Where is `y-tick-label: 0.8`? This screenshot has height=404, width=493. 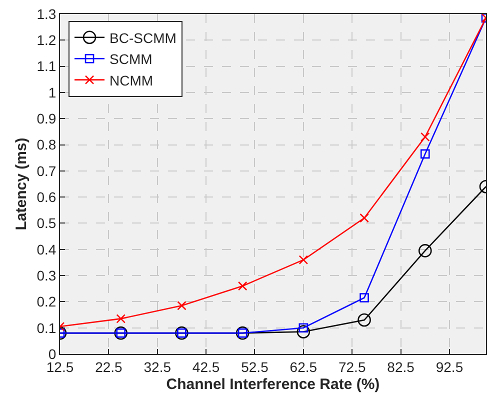 y-tick-label: 0.8 is located at coordinates (46, 144).